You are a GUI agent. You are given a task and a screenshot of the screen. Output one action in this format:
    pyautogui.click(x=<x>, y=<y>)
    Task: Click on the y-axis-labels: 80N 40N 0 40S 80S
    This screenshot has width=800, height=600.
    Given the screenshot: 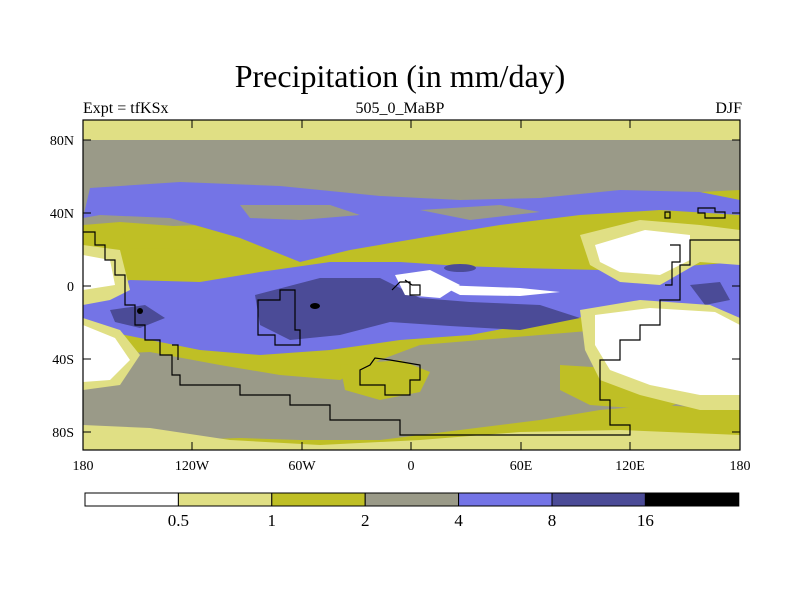 What is the action you would take?
    pyautogui.click(x=62, y=287)
    